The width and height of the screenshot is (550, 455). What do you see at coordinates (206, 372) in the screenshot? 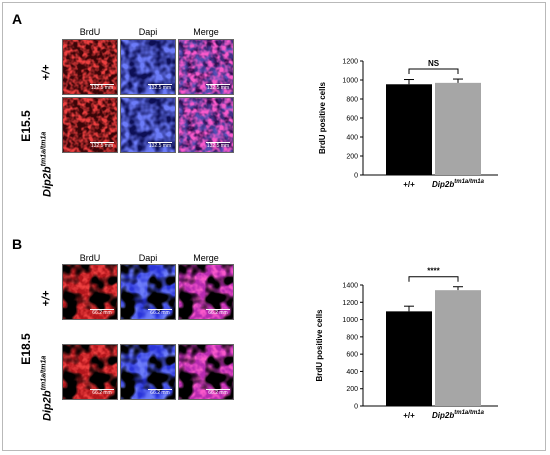
I see `panel-b-merge-mutant-image: 66.2 mm` at bounding box center [206, 372].